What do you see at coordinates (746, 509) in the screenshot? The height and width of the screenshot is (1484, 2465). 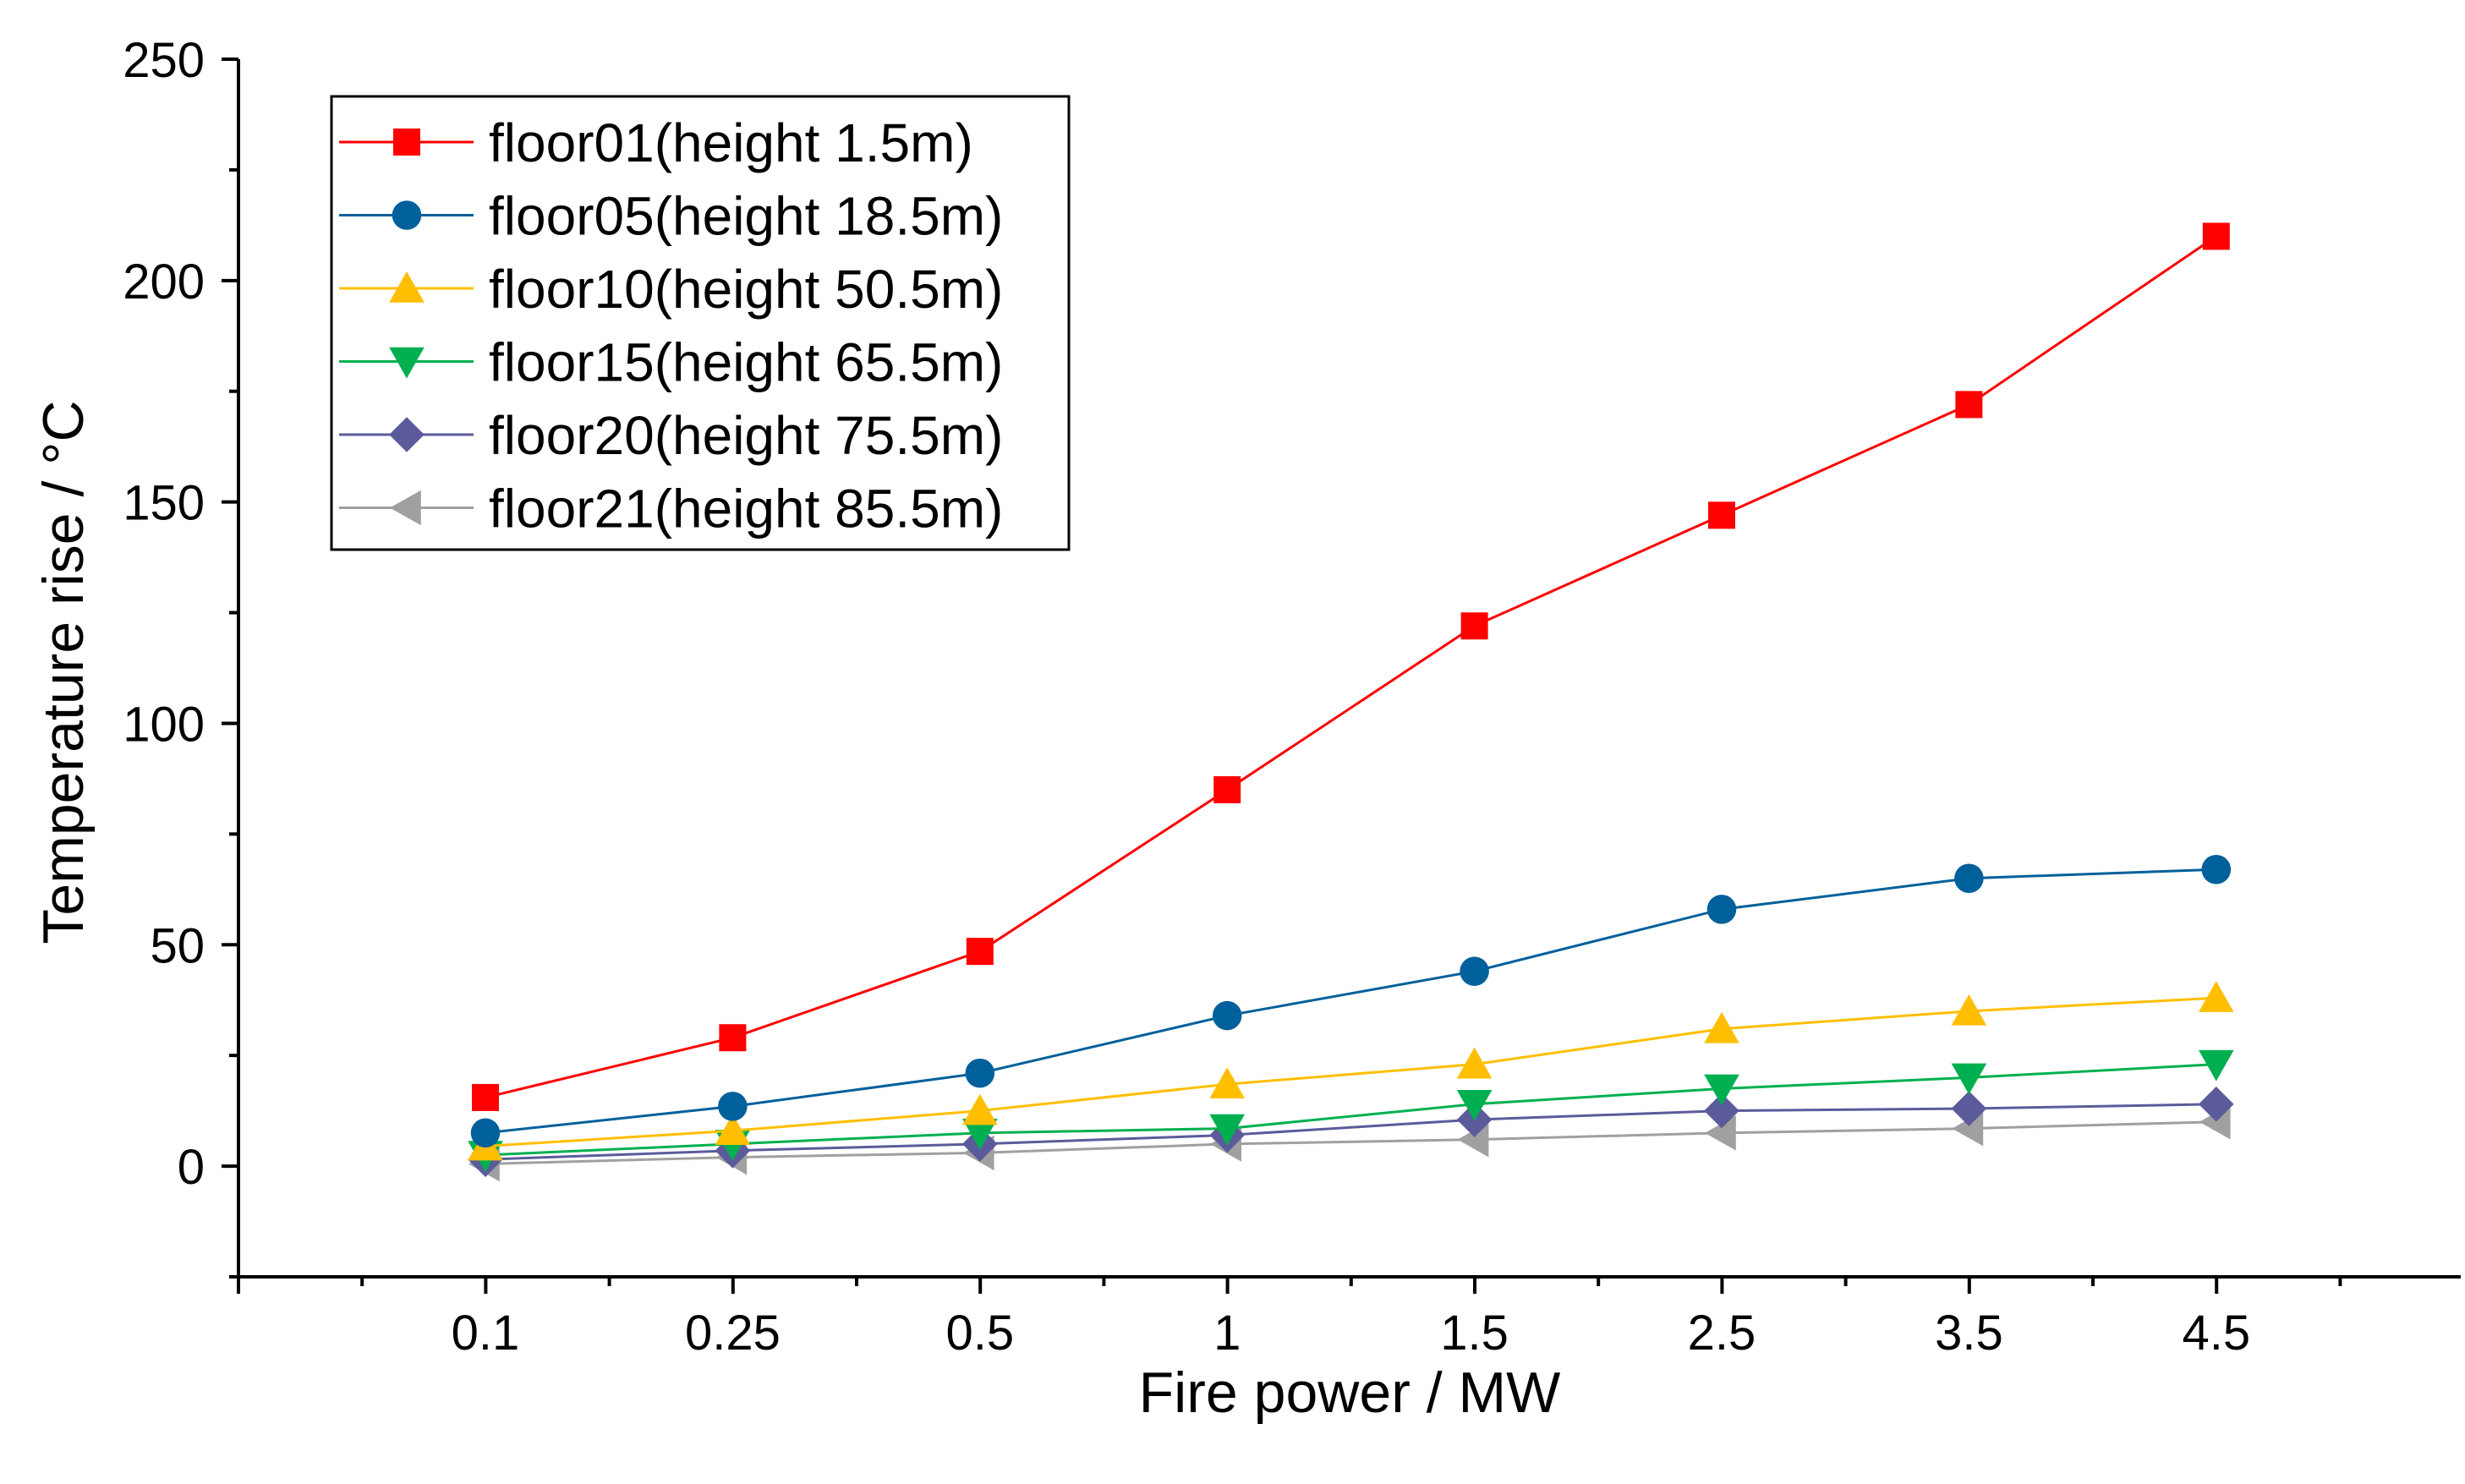 I see `legend-label: floor21(height 85.5m)` at bounding box center [746, 509].